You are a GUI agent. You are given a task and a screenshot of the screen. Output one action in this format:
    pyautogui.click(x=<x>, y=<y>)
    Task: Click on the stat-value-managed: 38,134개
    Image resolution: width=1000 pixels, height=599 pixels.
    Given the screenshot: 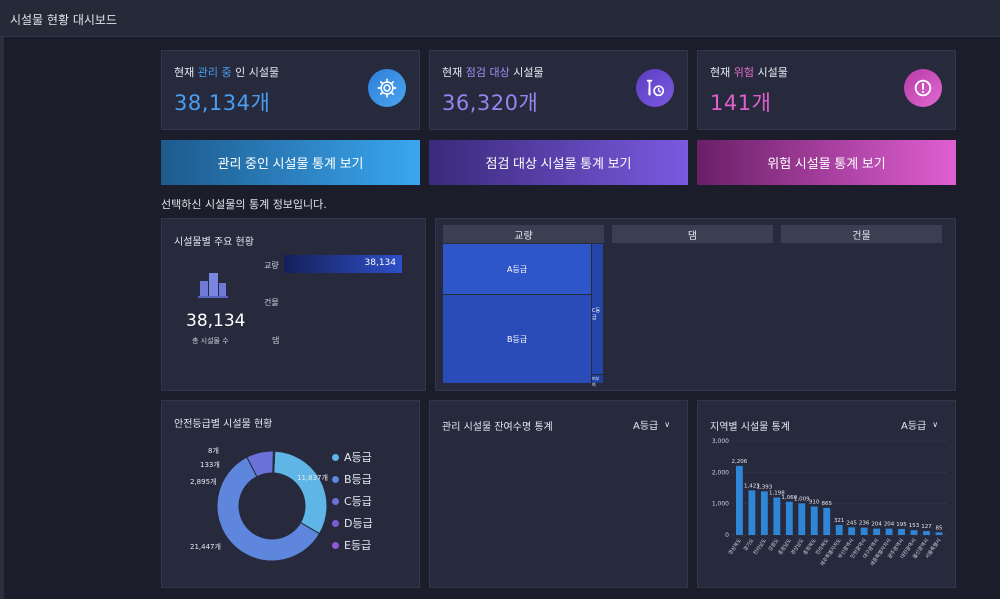 What is the action you would take?
    pyautogui.click(x=222, y=103)
    